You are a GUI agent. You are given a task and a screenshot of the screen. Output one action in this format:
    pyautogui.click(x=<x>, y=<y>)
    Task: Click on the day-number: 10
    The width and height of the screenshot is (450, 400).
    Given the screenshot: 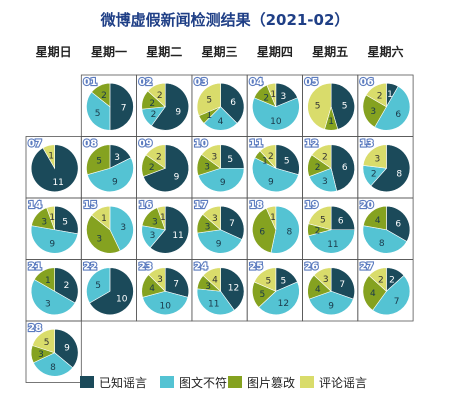 What is the action you would take?
    pyautogui.click(x=201, y=144)
    